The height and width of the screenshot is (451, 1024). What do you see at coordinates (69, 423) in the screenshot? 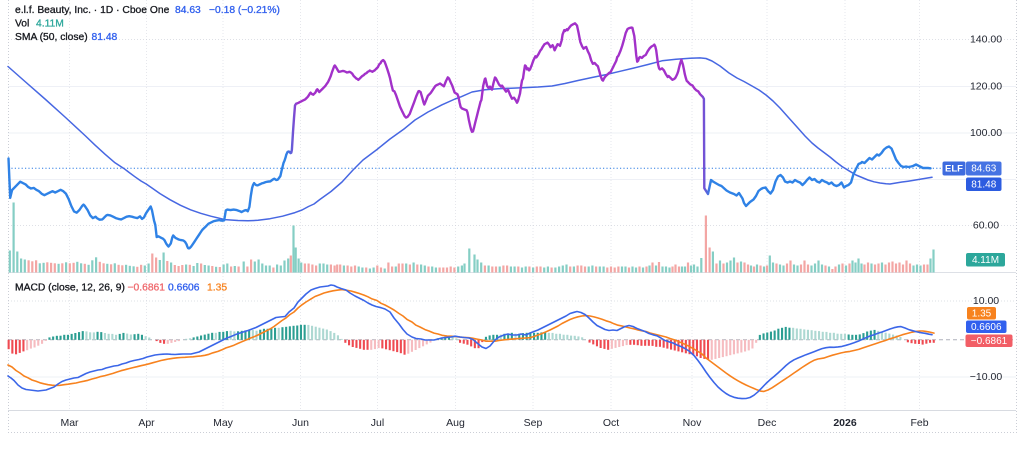
I see `svg-text: Mar` at bounding box center [69, 423].